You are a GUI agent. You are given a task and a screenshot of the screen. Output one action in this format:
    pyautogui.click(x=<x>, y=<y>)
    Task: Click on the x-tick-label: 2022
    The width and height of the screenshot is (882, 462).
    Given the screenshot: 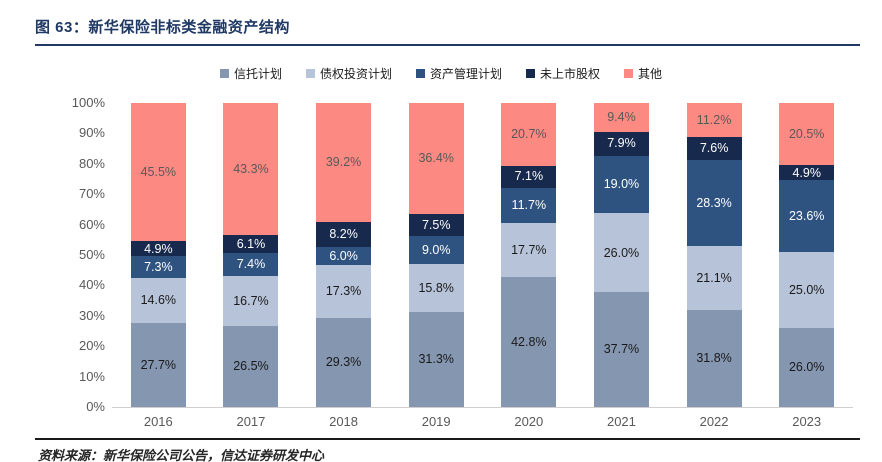 What is the action you would take?
    pyautogui.click(x=714, y=421)
    